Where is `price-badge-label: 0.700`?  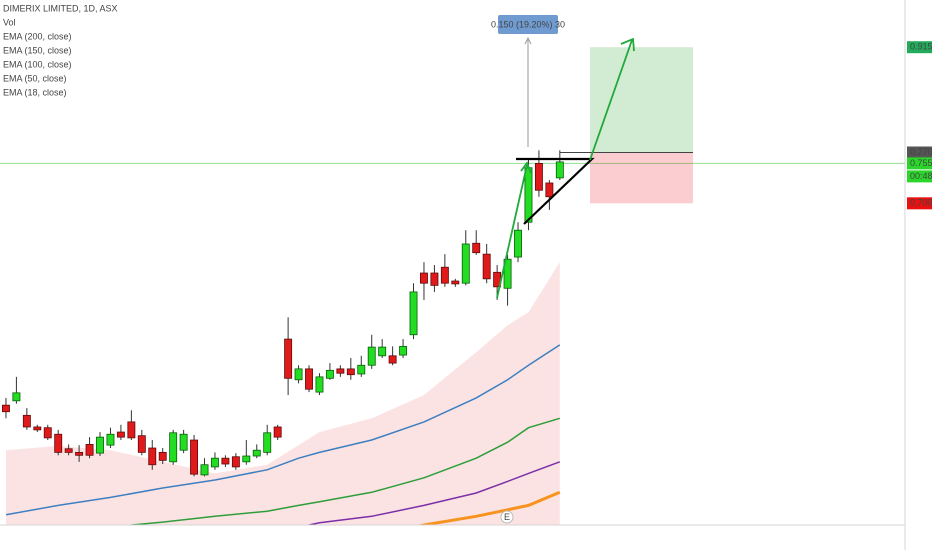
price-badge-label: 0.700 is located at coordinates (921, 203).